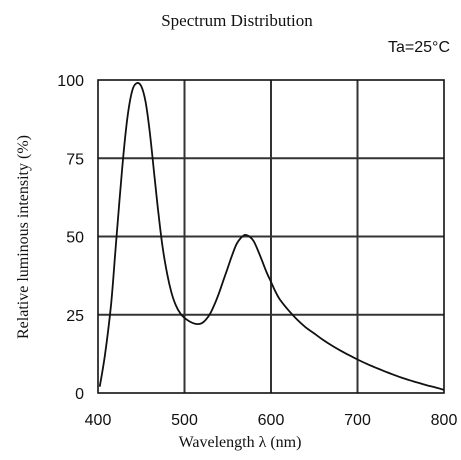  What do you see at coordinates (79, 394) in the screenshot?
I see `y-tick-label: 0` at bounding box center [79, 394].